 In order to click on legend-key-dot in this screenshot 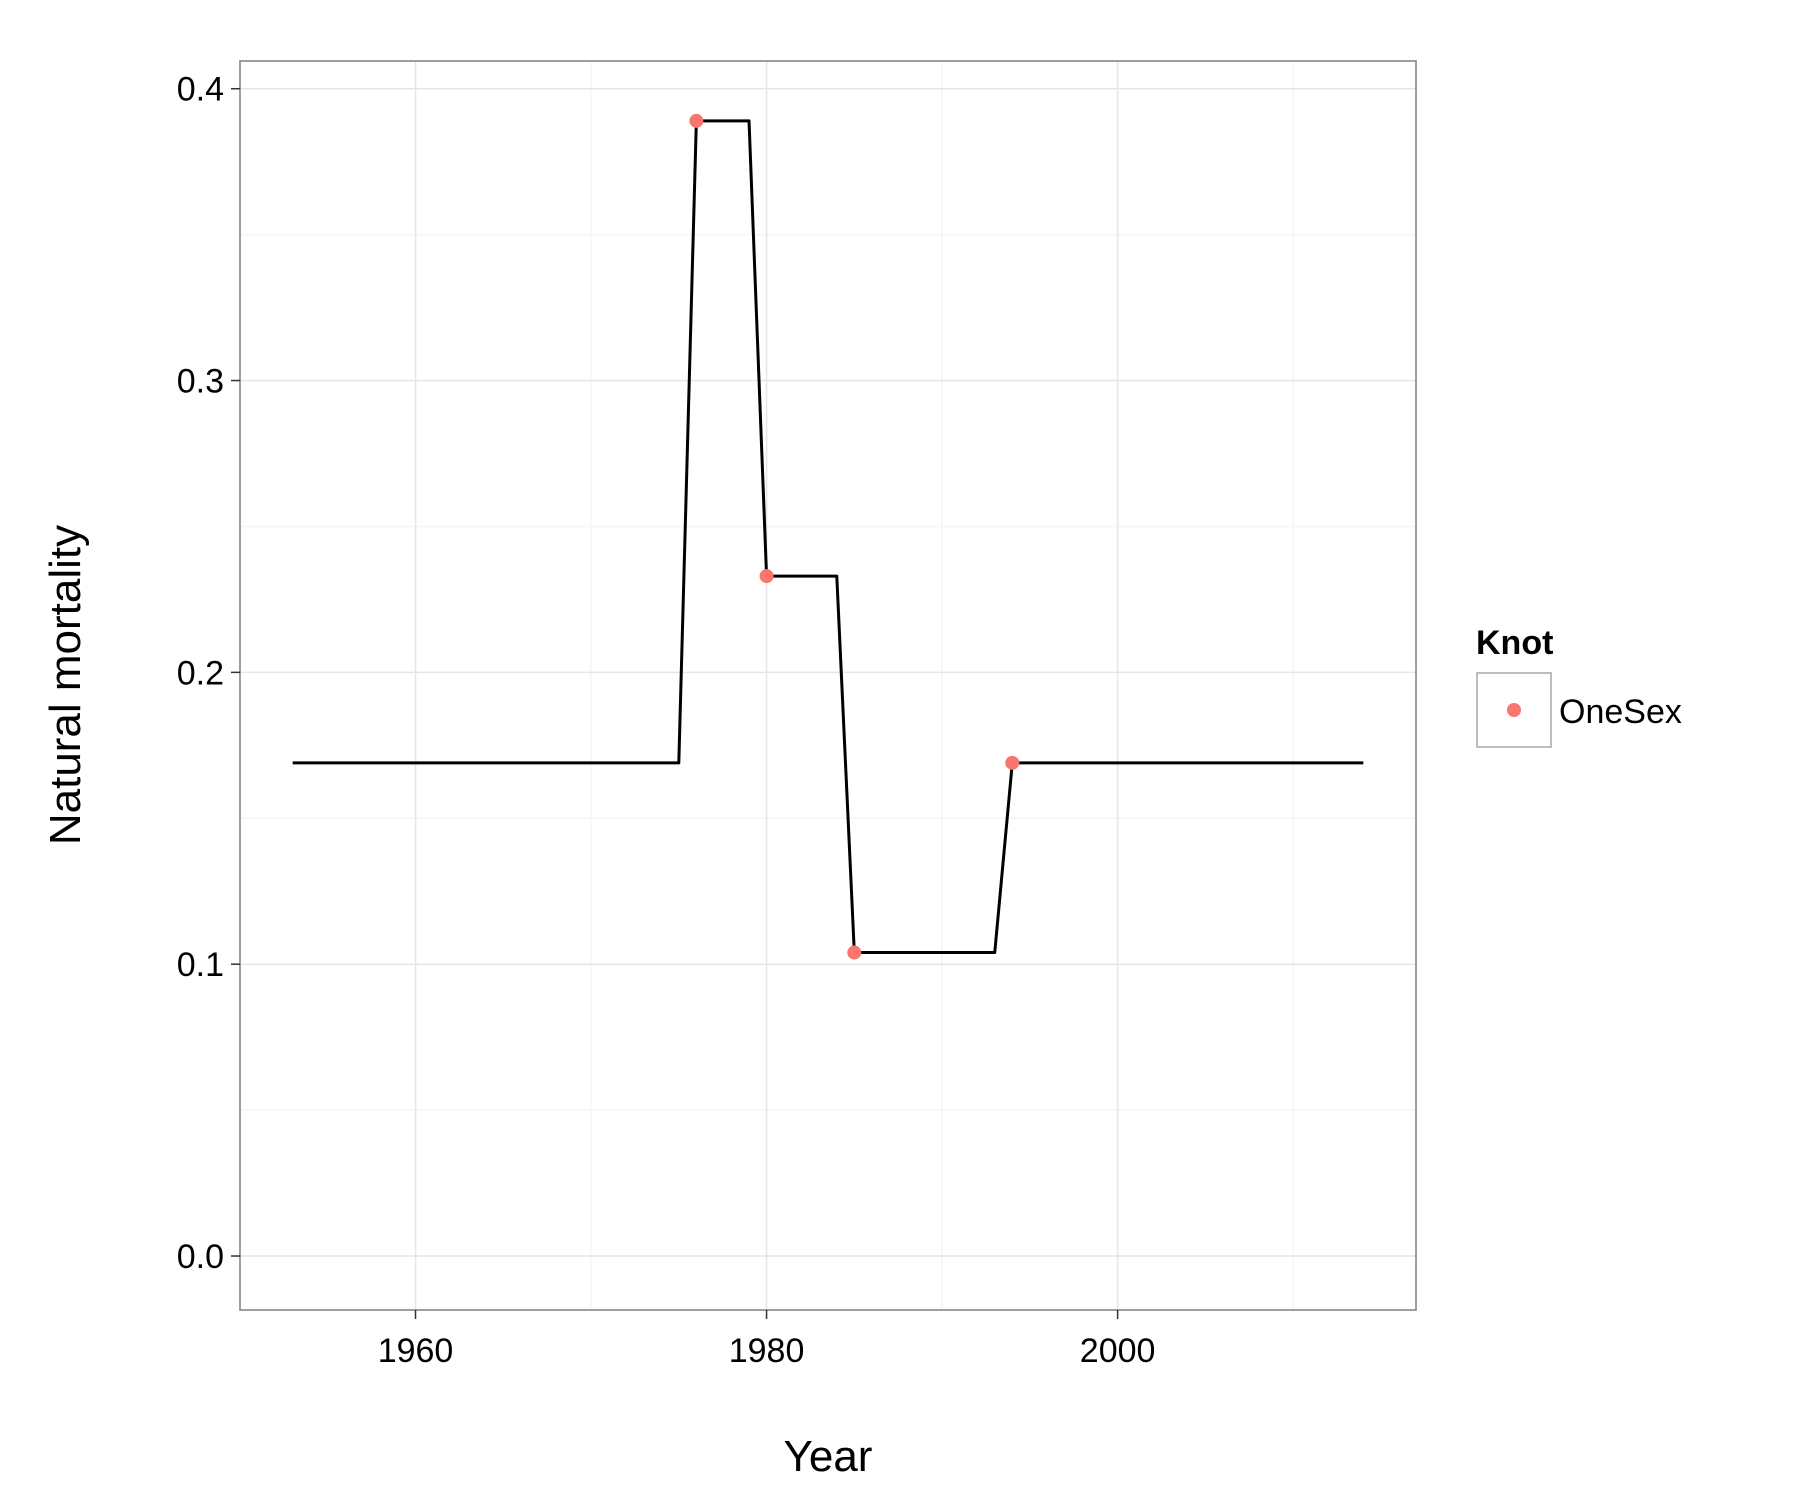, I will do `click(1514, 710)`.